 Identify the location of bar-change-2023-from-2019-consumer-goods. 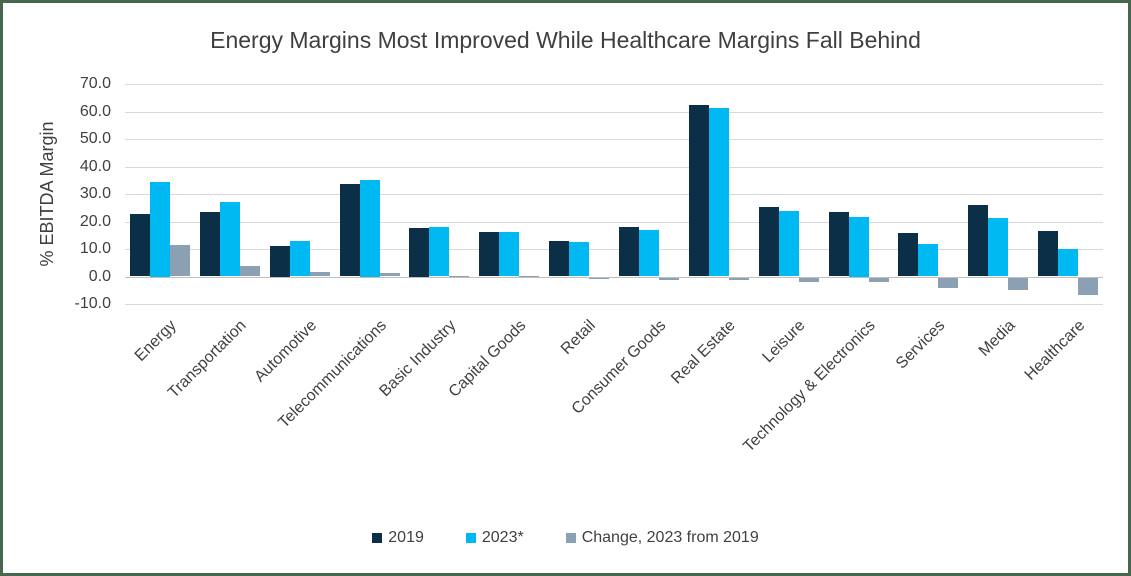
(668, 278).